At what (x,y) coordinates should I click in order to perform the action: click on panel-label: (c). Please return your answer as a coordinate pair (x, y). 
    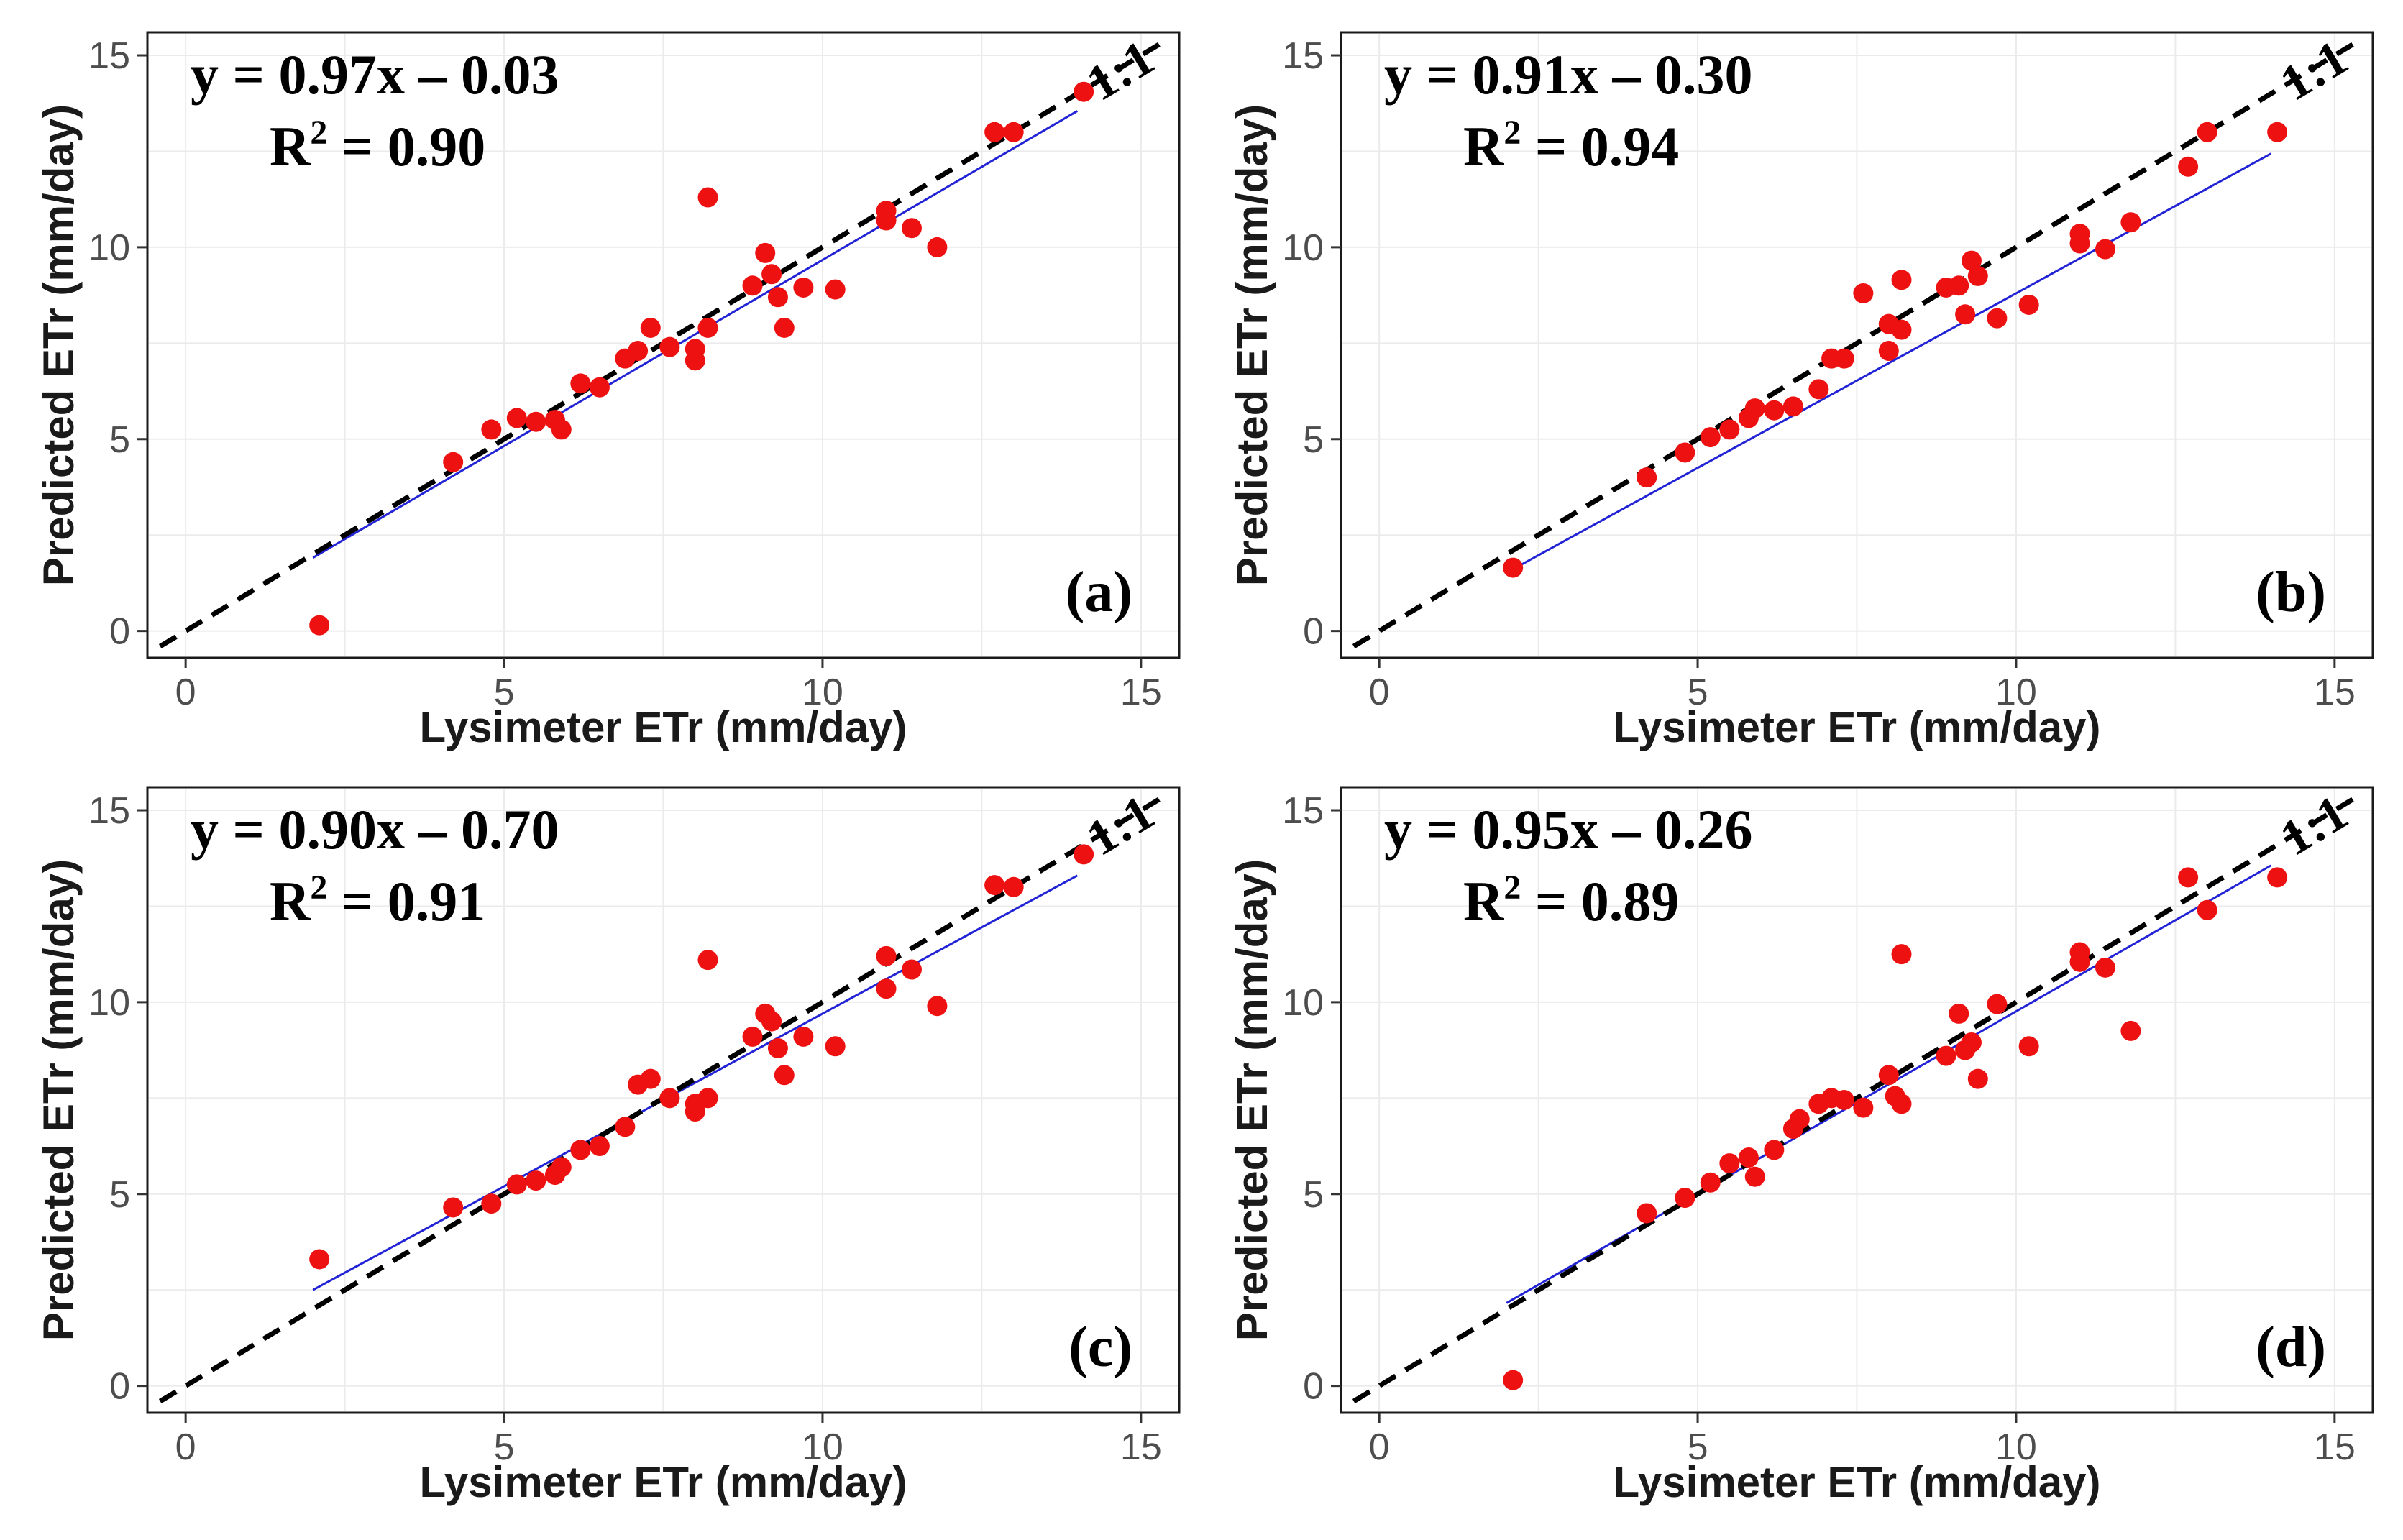
    Looking at the image, I should click on (1100, 1347).